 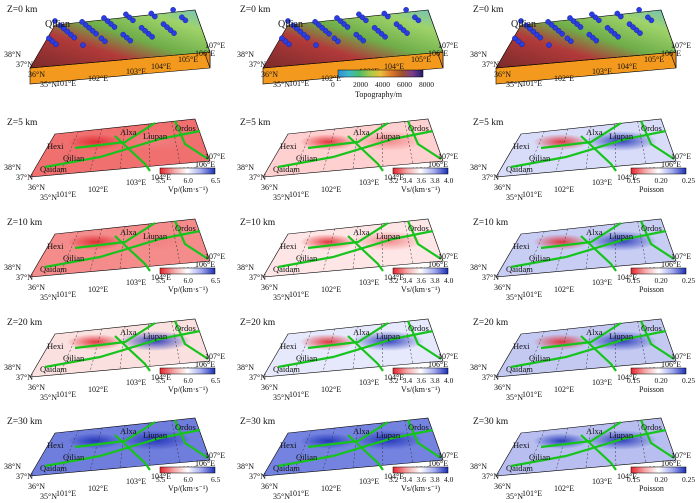 I want to click on lon-tick-label: 103°E, so click(x=136, y=71).